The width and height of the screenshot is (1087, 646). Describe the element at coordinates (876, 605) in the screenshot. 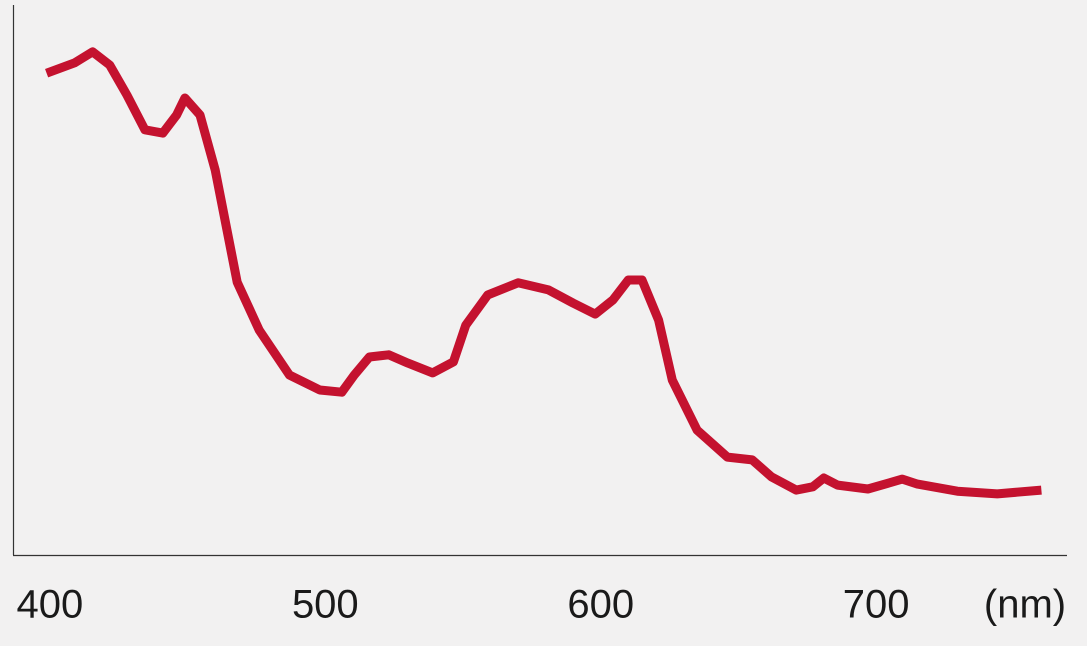

I see `x-tick-label: 700` at that location.